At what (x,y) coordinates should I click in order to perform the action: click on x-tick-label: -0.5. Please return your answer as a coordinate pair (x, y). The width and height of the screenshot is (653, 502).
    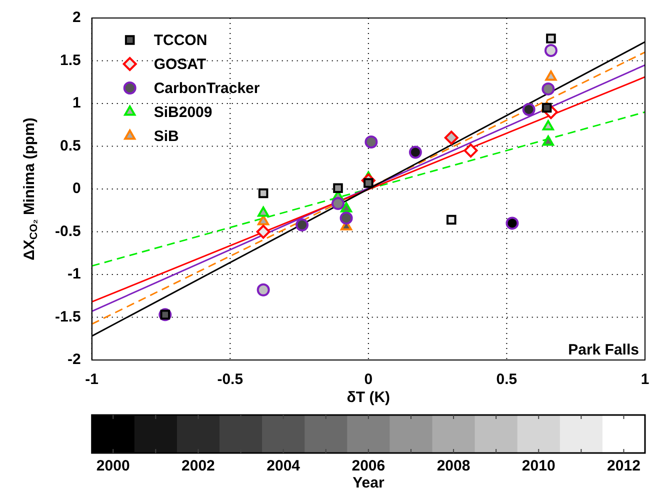
    Looking at the image, I should click on (230, 379).